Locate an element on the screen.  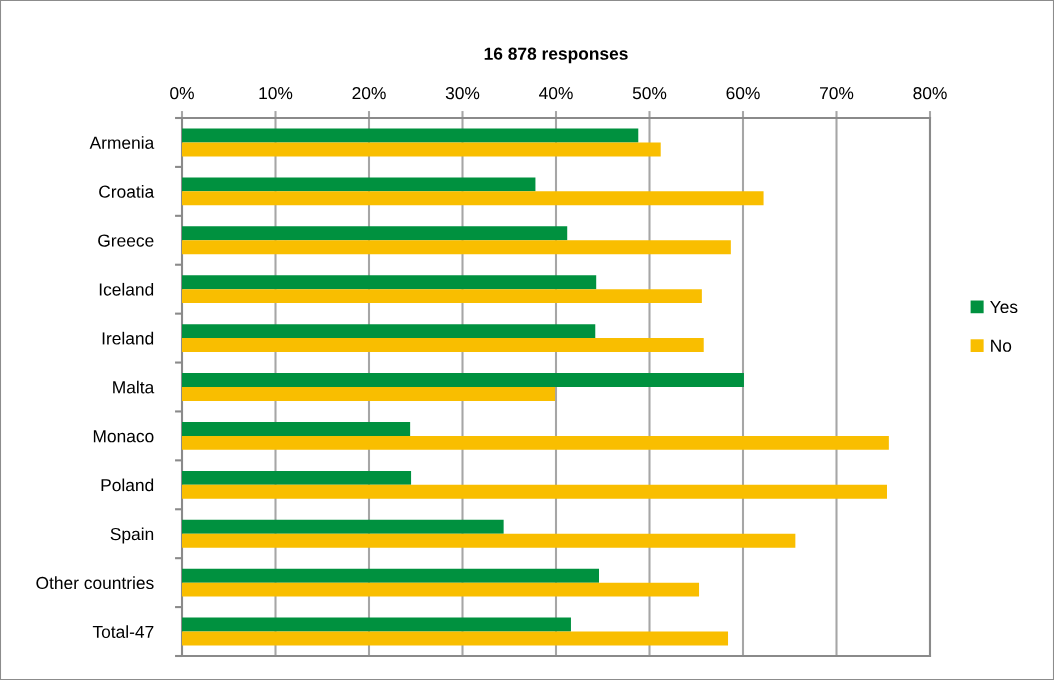
x-tick-label: 70% is located at coordinates (837, 93).